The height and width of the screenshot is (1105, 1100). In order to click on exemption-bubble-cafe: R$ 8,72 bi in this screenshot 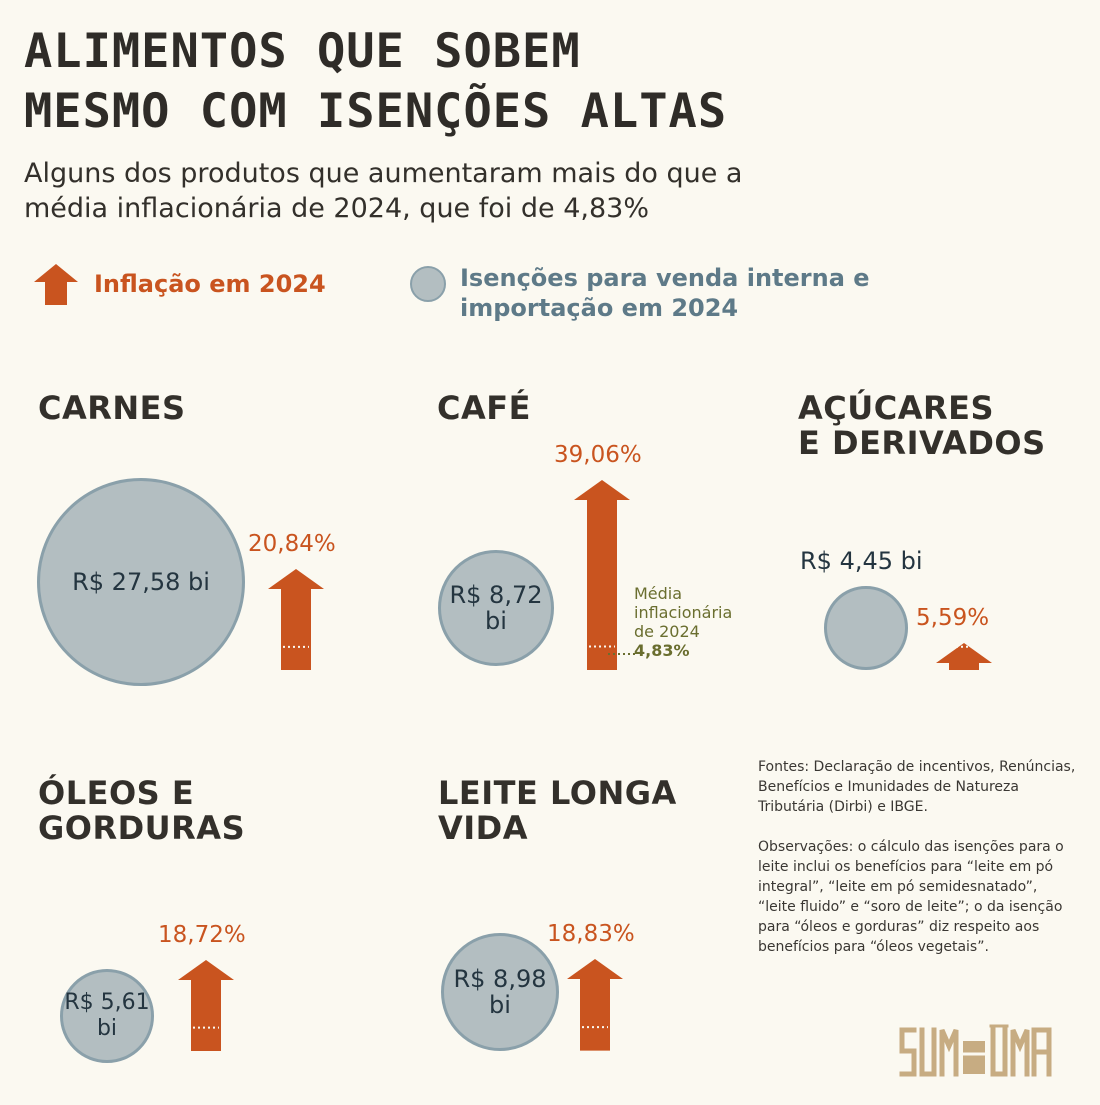, I will do `click(496, 608)`.